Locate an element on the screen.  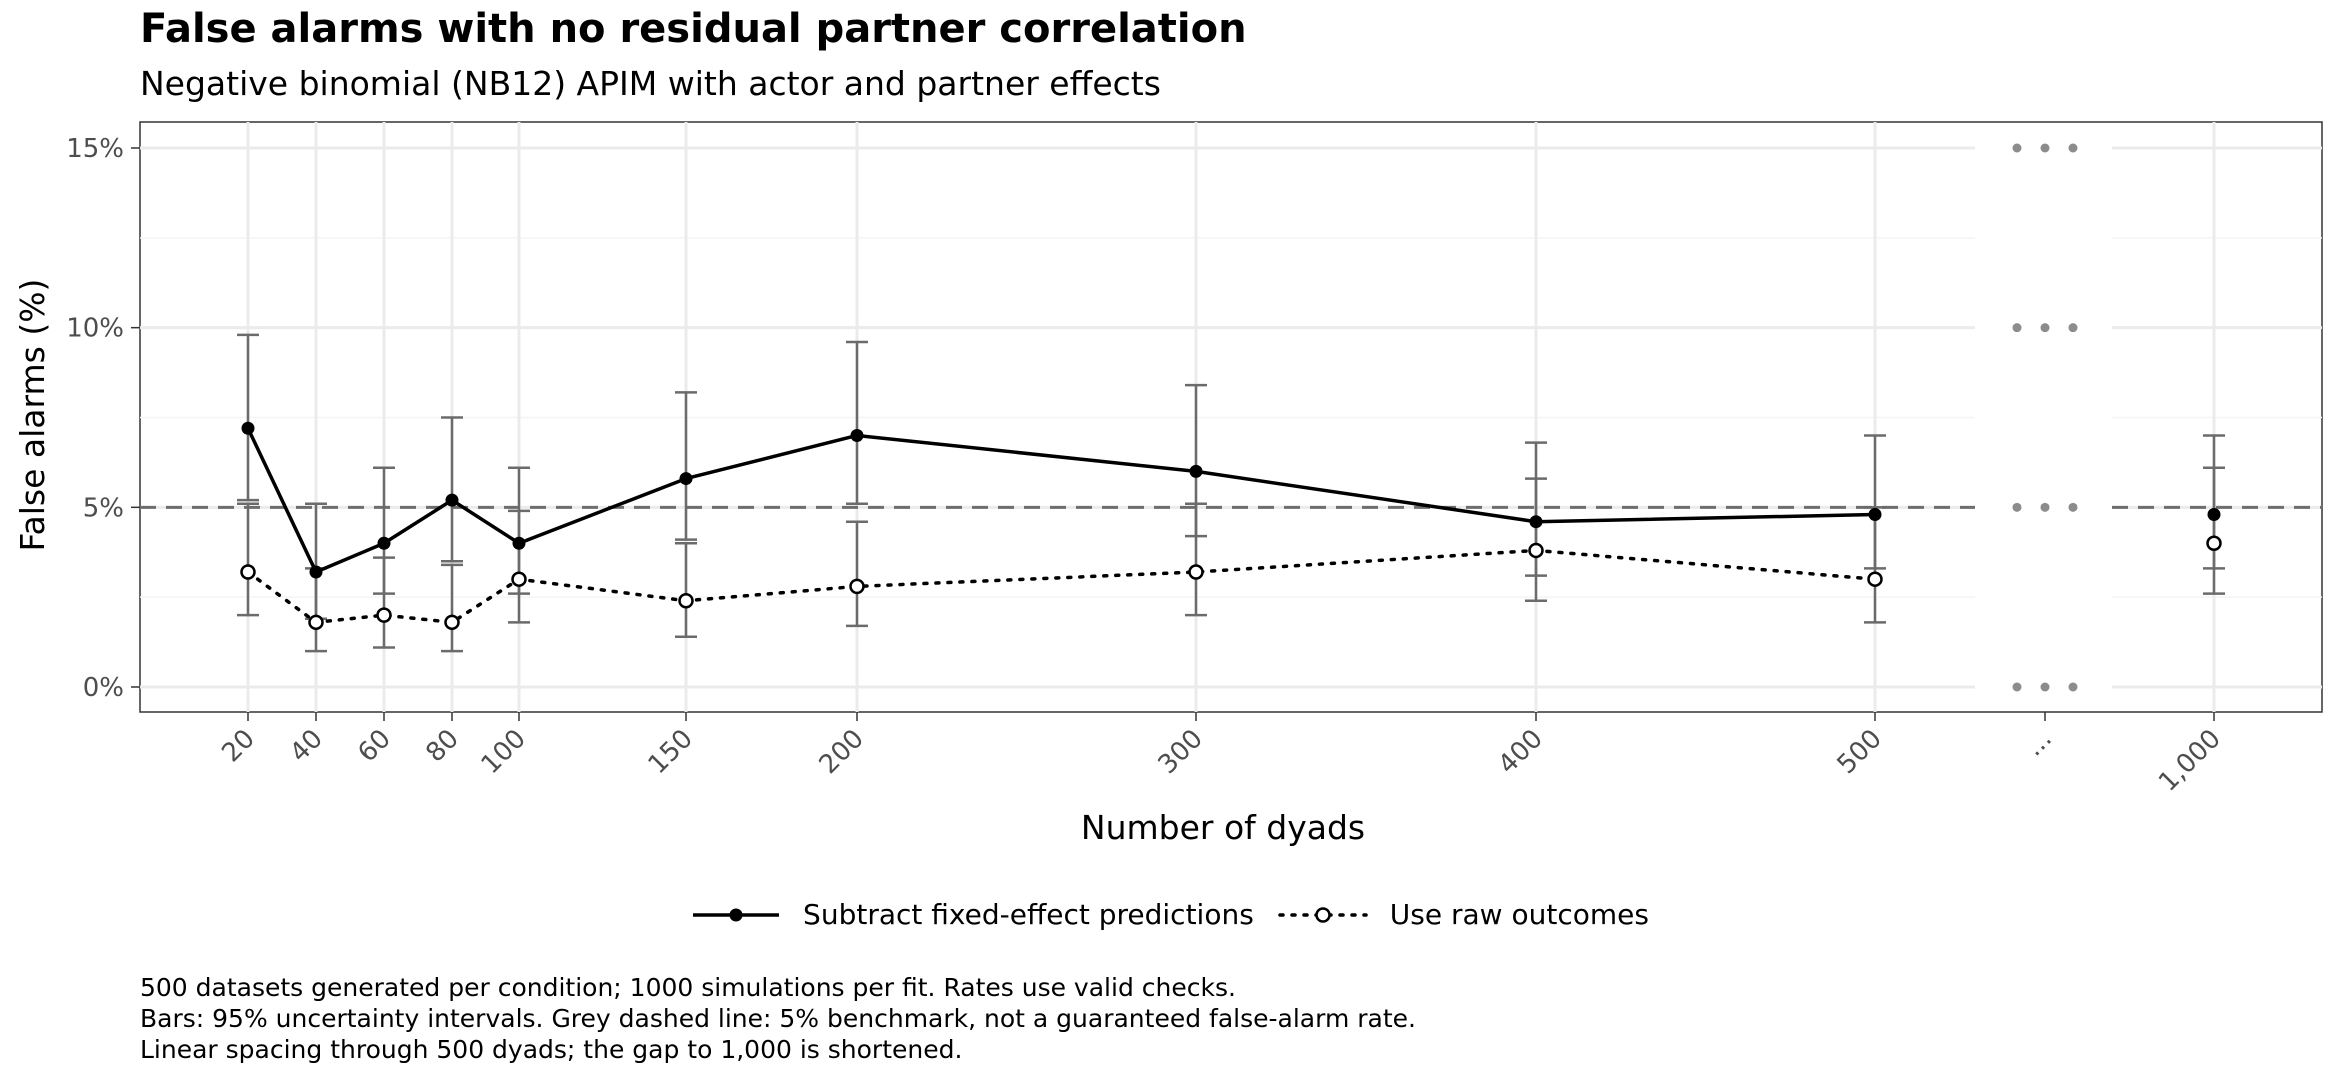
y-tick-label: 10% is located at coordinates (95, 329).